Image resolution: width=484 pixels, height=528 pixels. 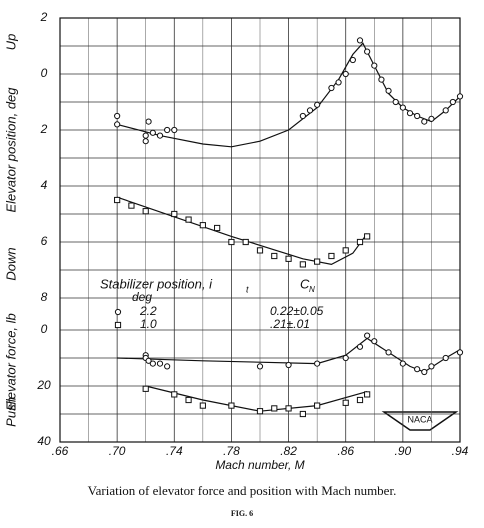 I want to click on logo-shape, so click(x=420, y=421).